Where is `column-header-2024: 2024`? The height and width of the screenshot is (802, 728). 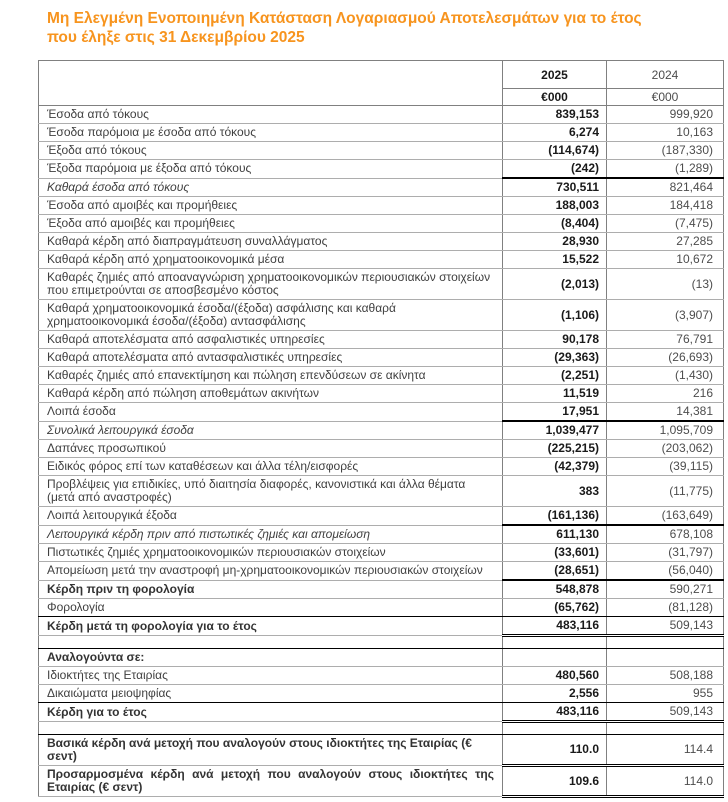
column-header-2024: 2024 is located at coordinates (665, 74).